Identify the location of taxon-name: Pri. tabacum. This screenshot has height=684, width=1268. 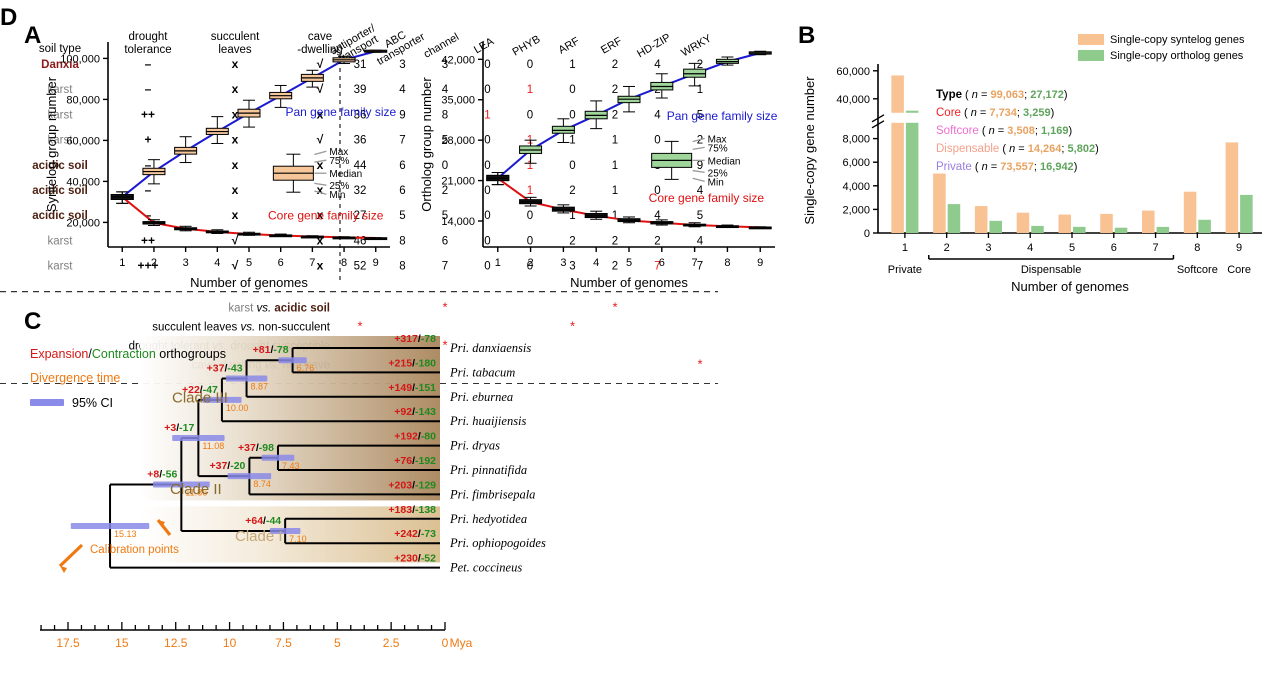
(482, 372).